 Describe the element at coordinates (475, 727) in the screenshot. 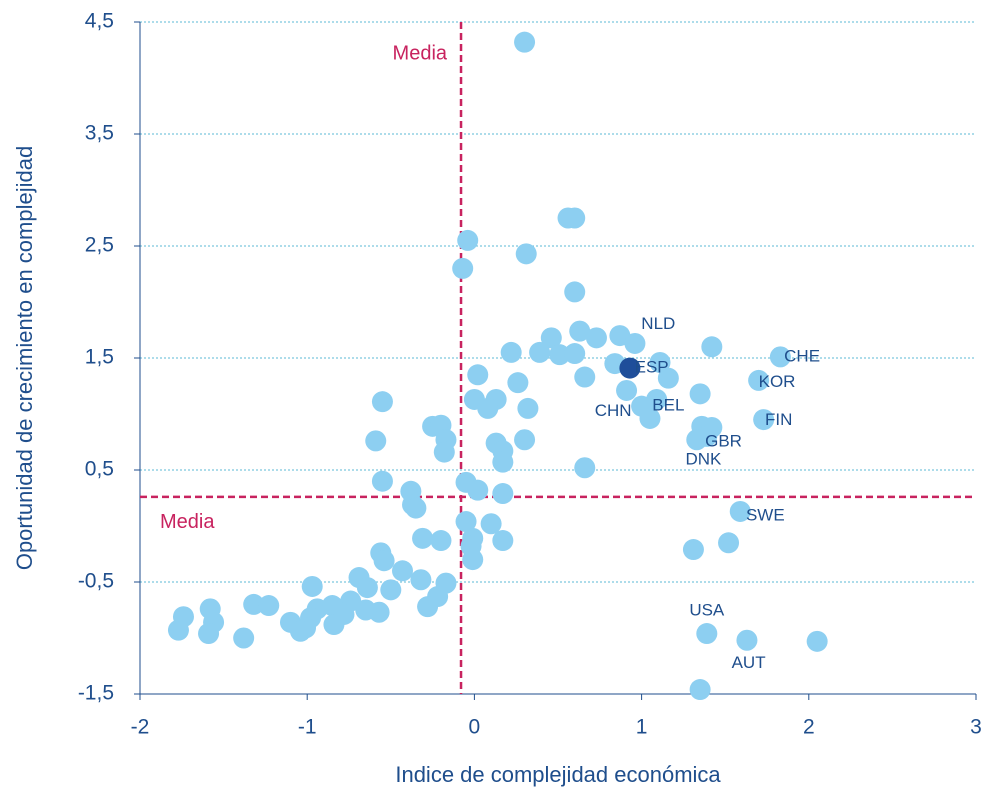

I see `x-tick-label: 0` at that location.